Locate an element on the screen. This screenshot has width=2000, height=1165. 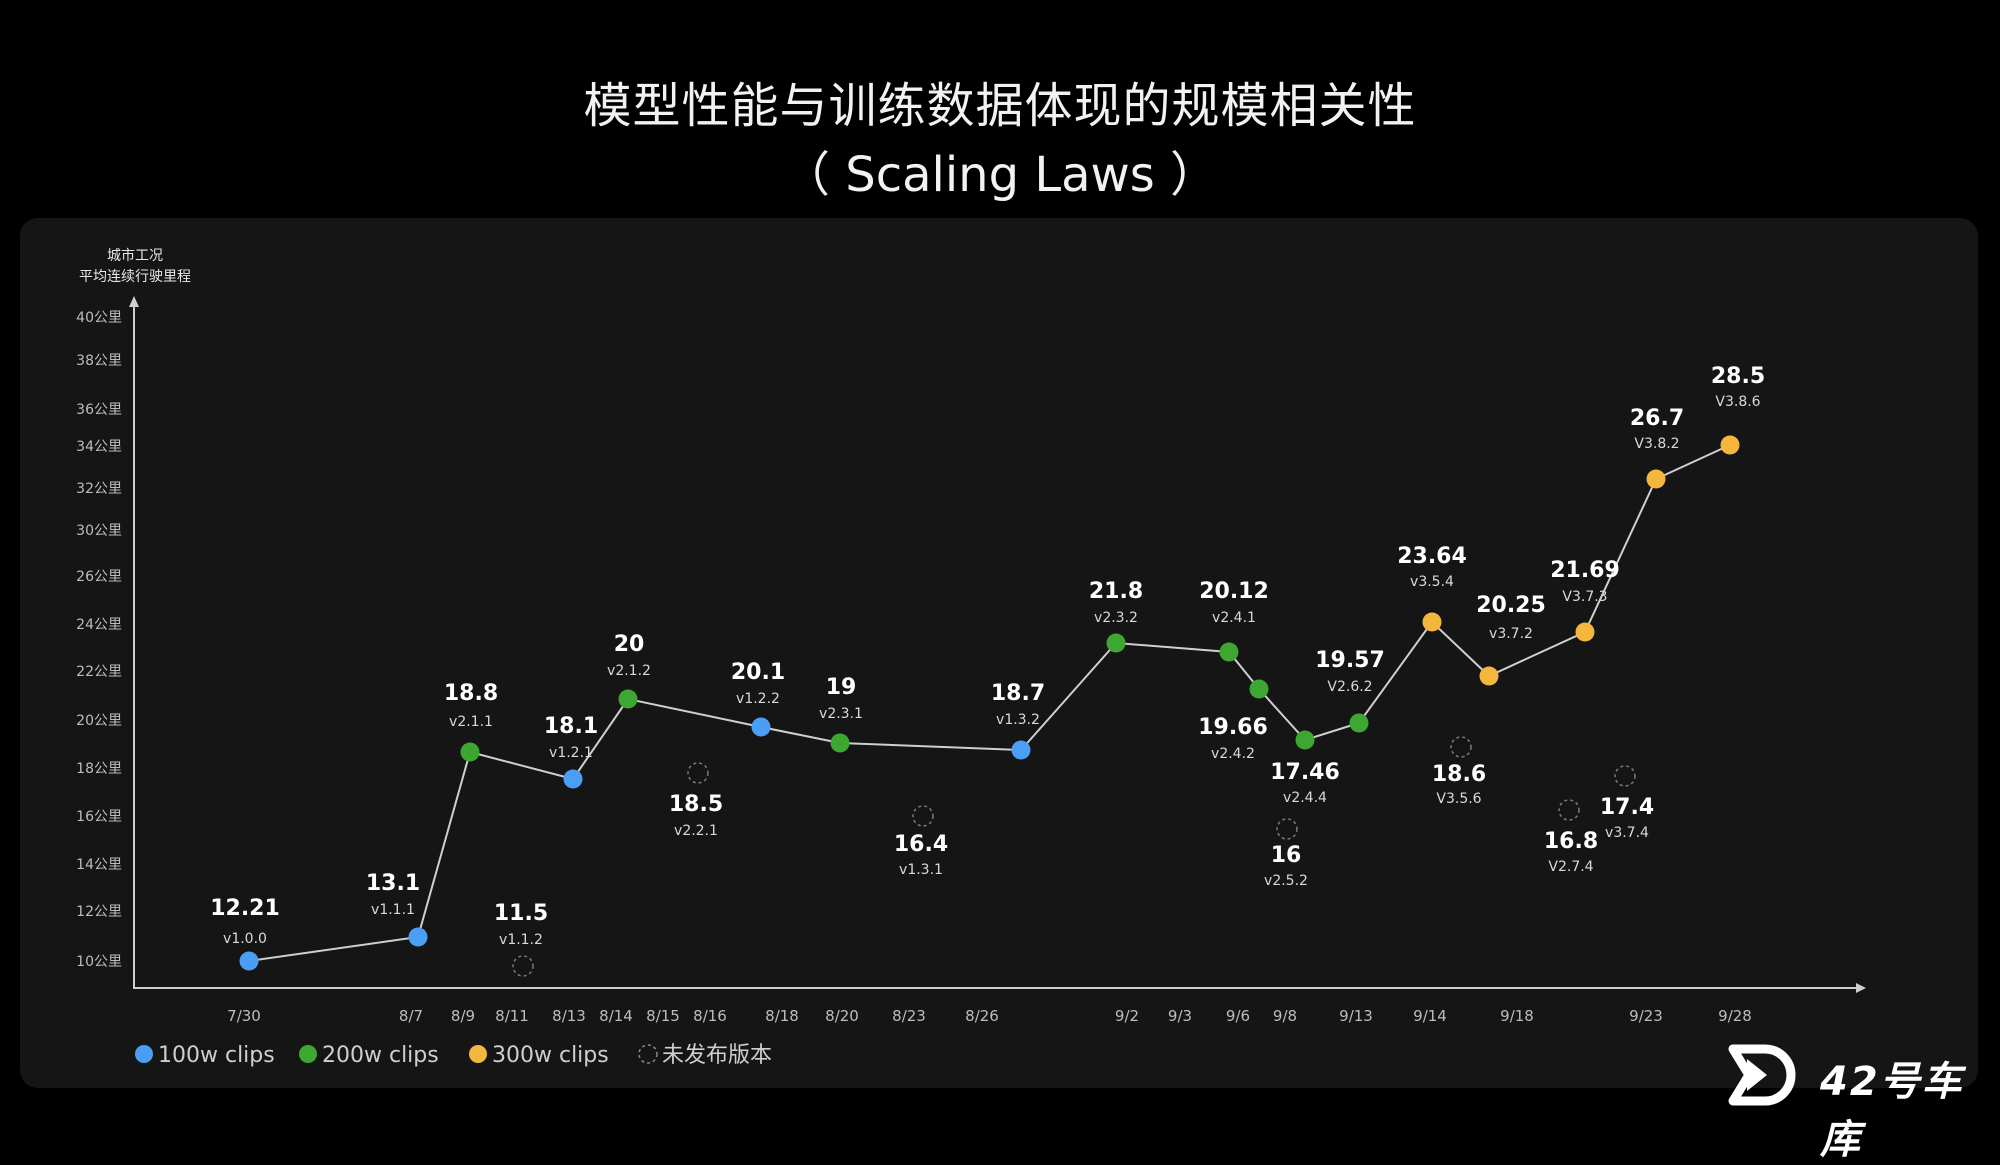
unreleased-version-label: v2.5.2 is located at coordinates (1286, 881).